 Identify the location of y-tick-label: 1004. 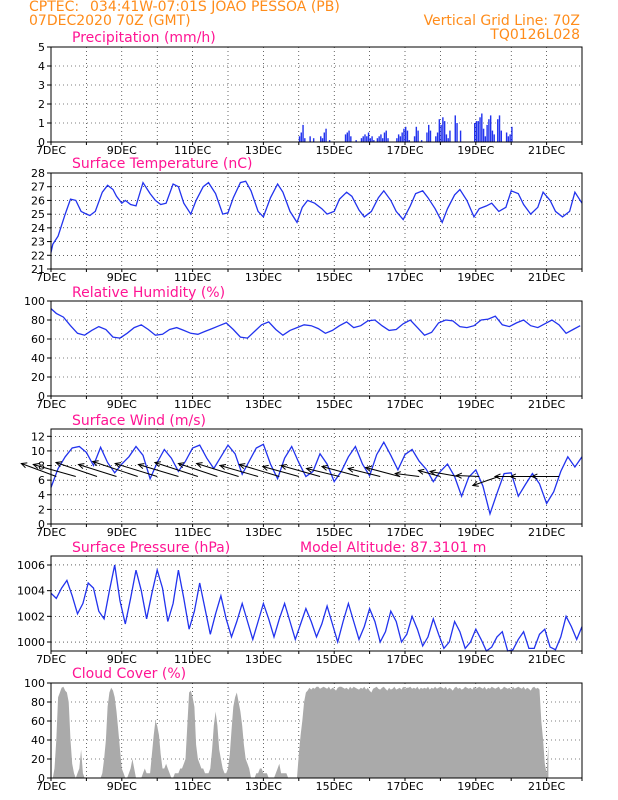
(31, 591).